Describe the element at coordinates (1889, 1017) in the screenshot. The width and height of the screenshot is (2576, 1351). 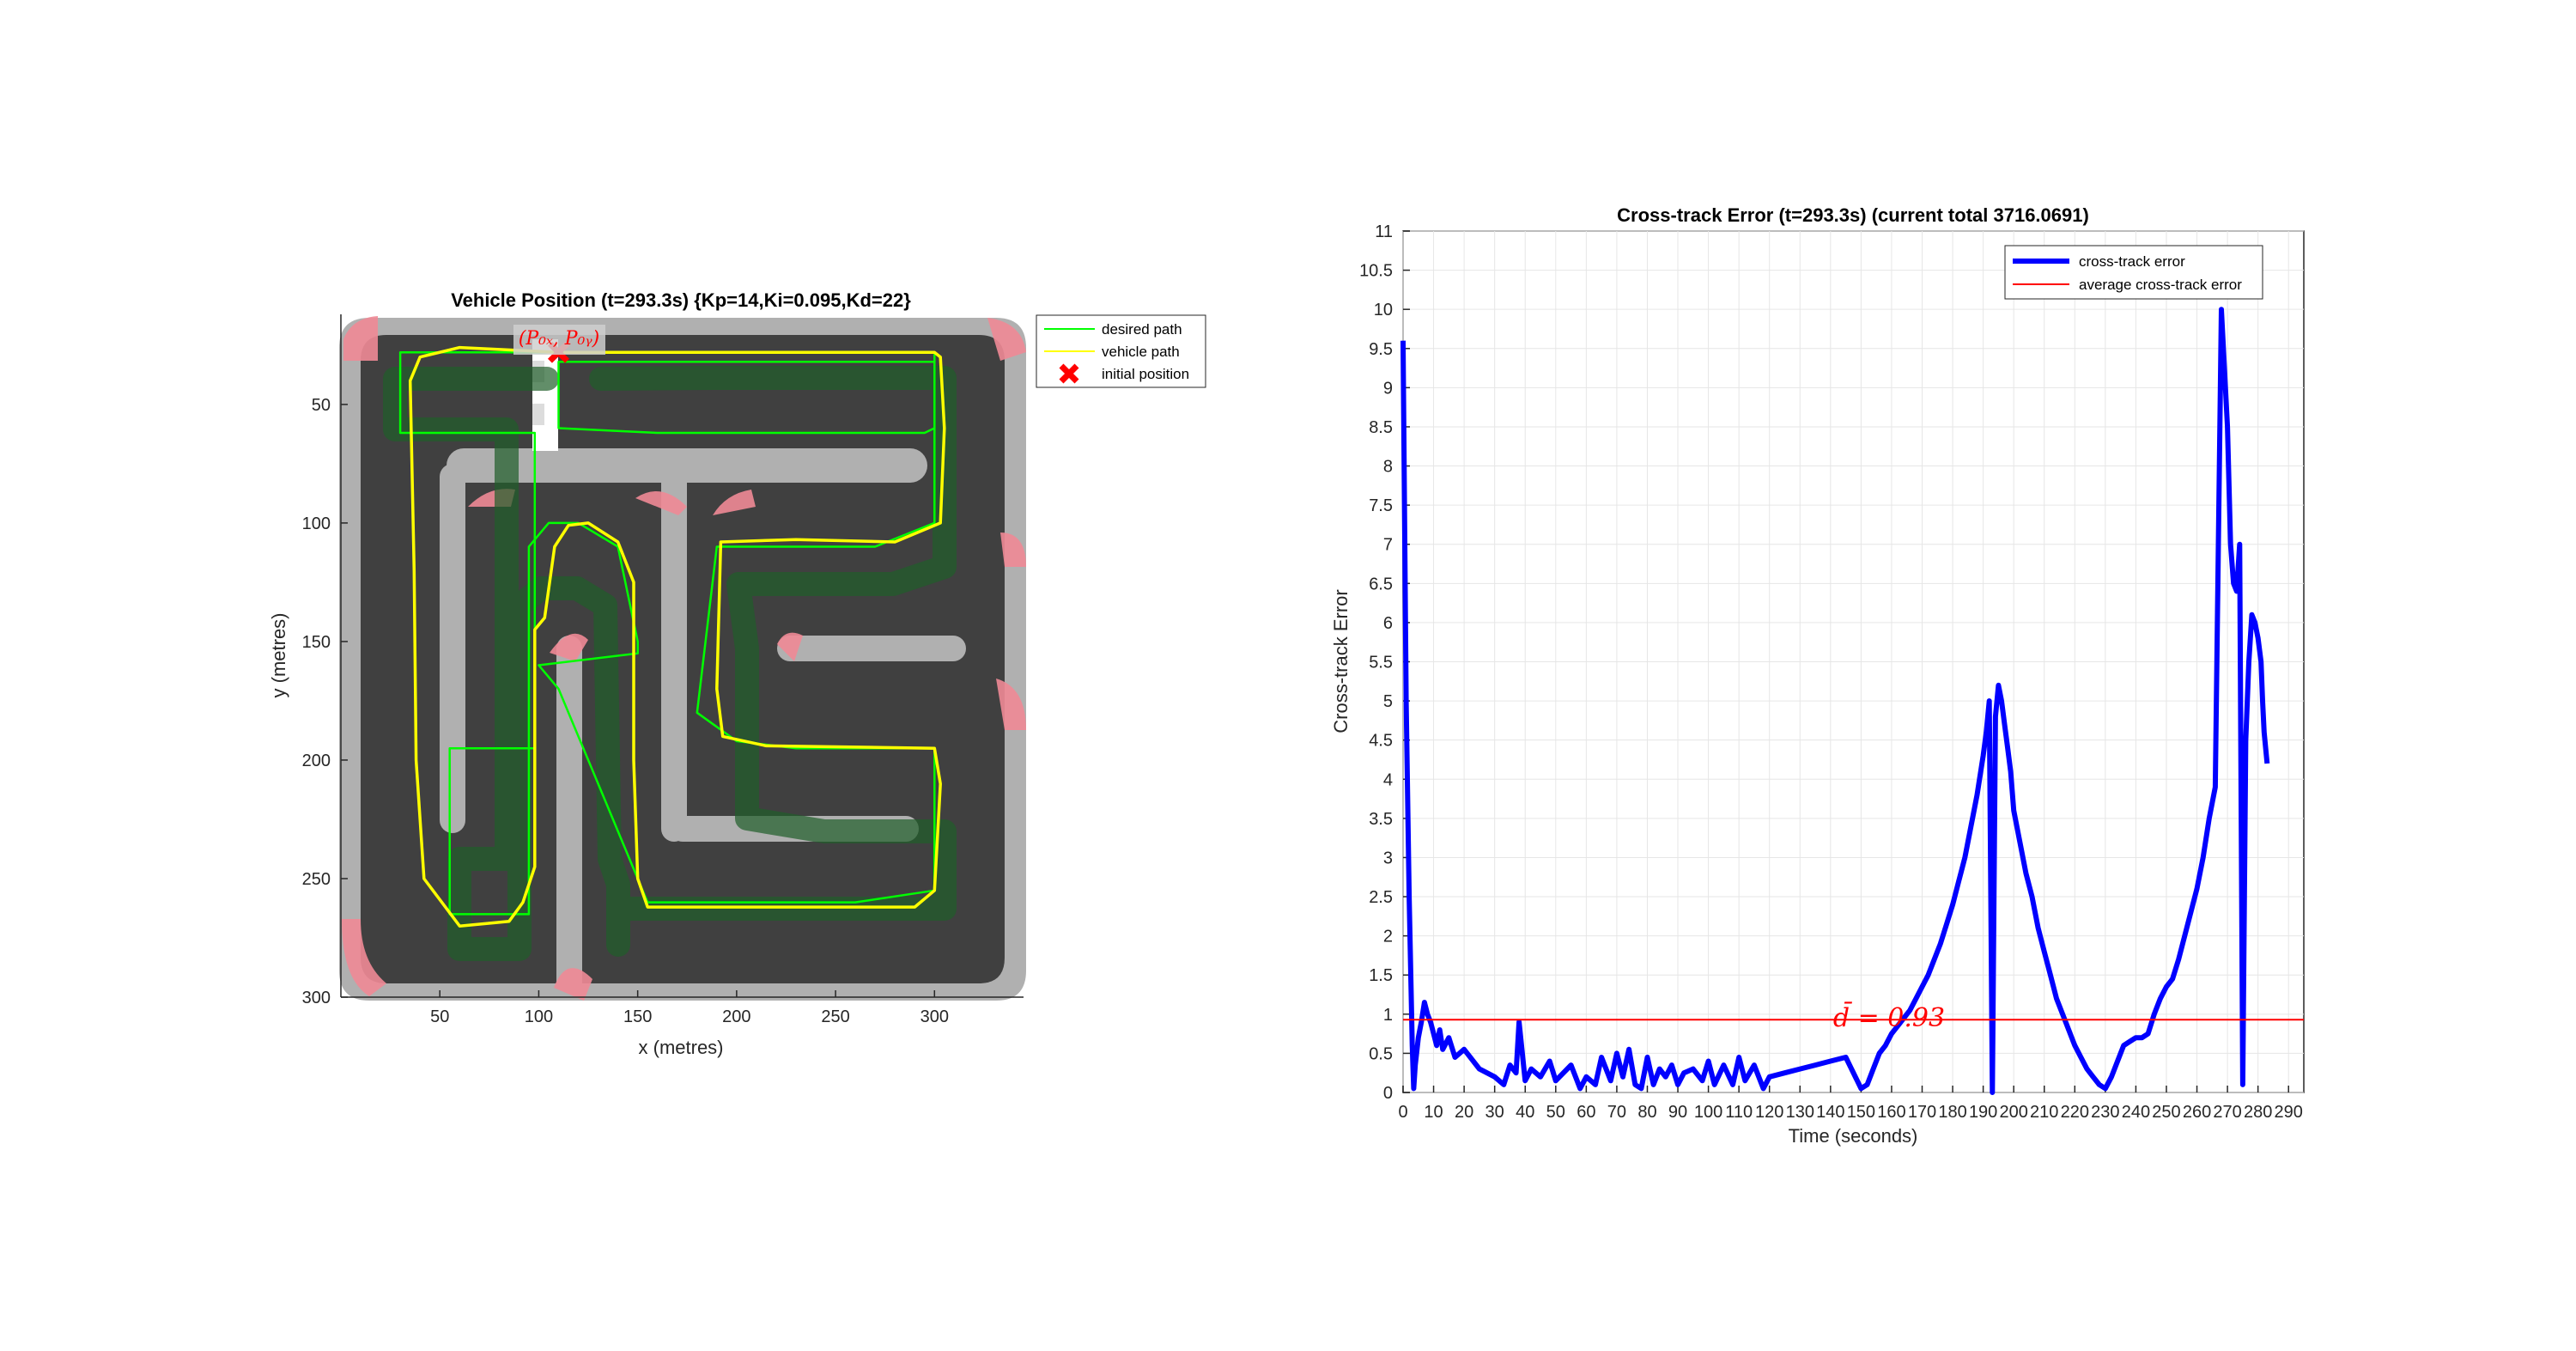
I see `average-error-annotation: d̄ = 0.93` at that location.